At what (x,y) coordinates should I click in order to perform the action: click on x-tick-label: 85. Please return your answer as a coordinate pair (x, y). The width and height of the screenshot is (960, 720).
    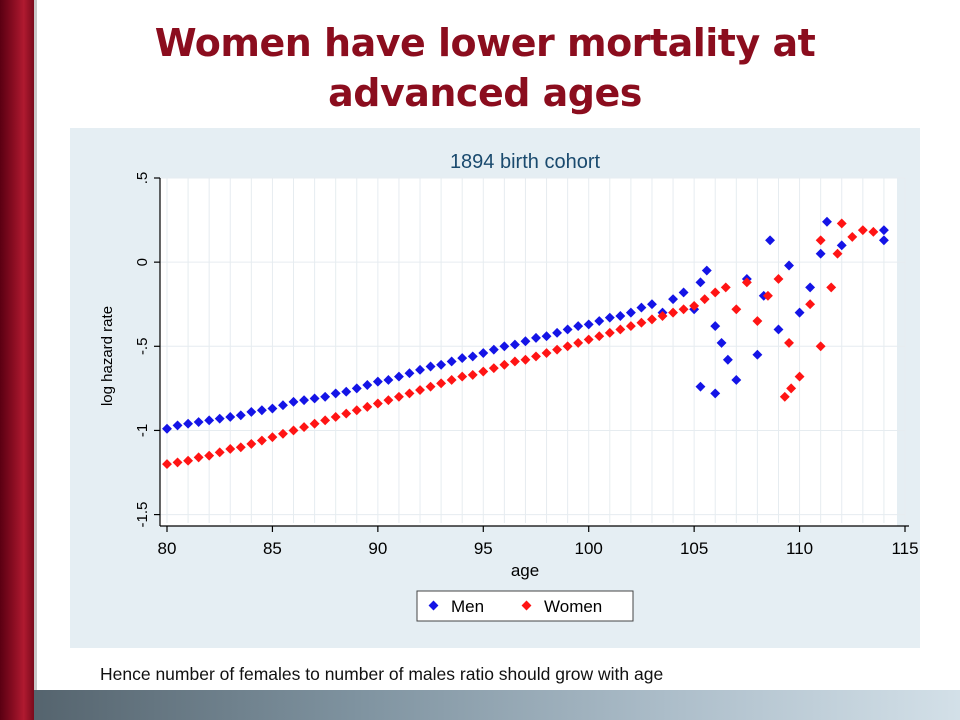
    Looking at the image, I should click on (272, 548).